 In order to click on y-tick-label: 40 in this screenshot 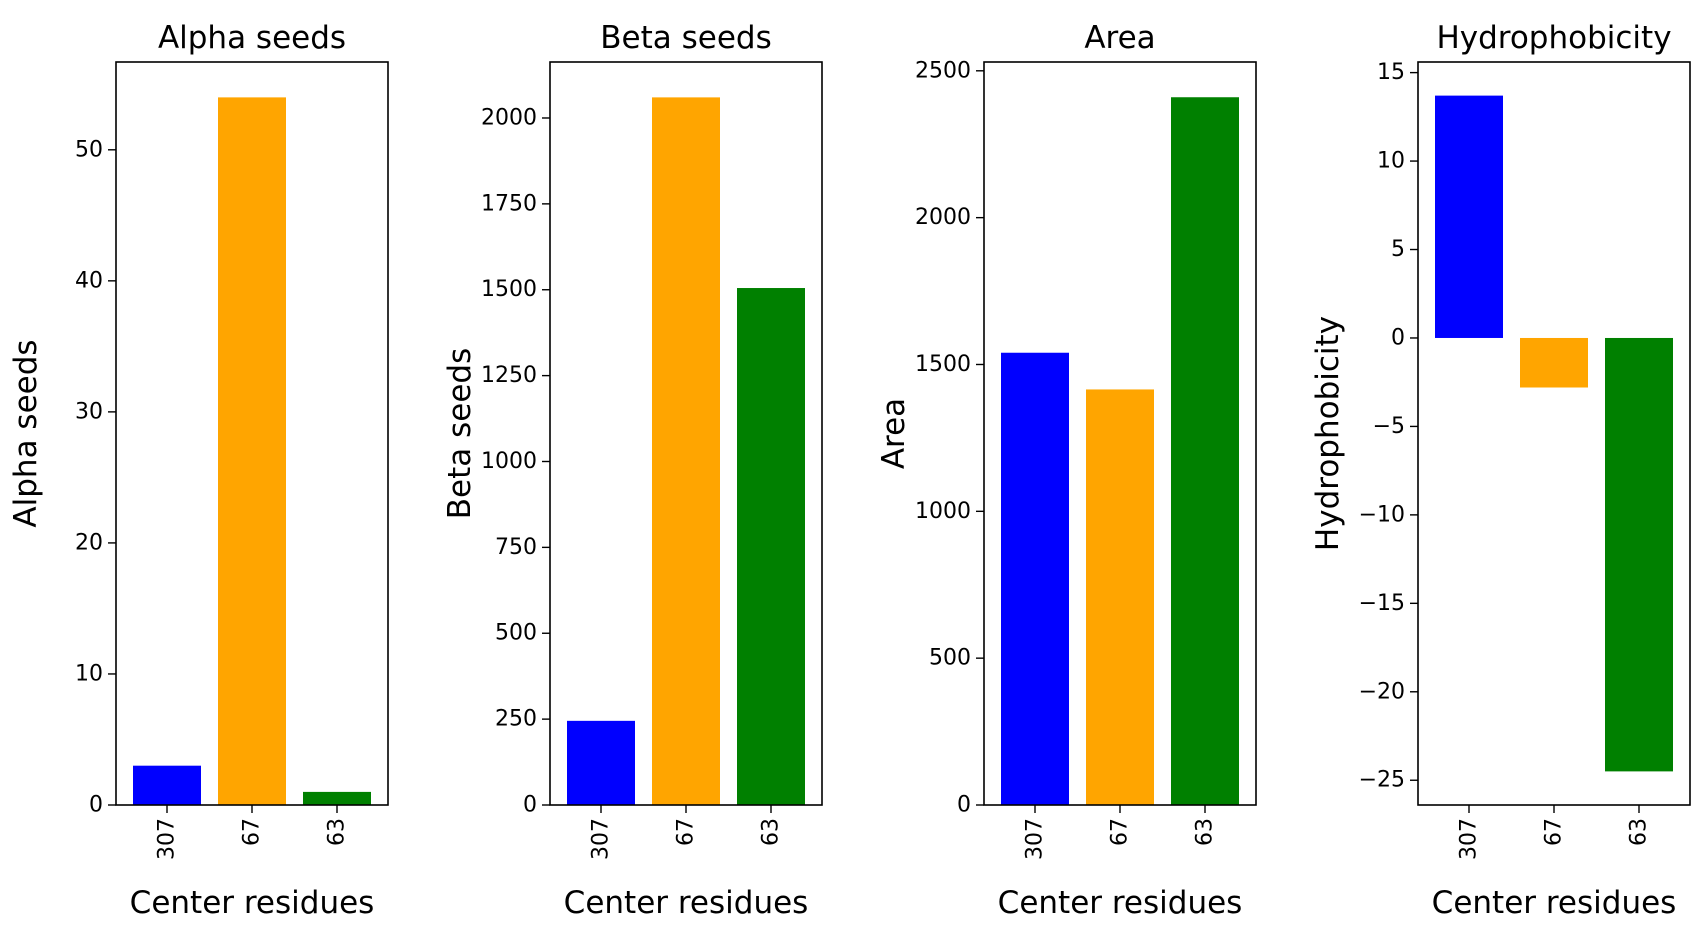, I will do `click(89, 280)`.